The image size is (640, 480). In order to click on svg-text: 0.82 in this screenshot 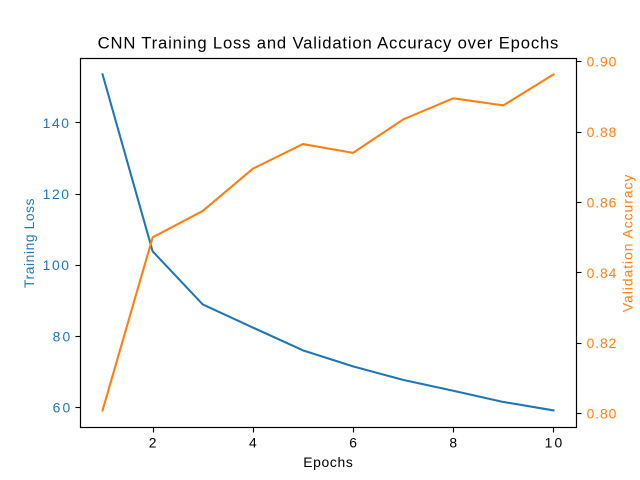, I will do `click(602, 343)`.